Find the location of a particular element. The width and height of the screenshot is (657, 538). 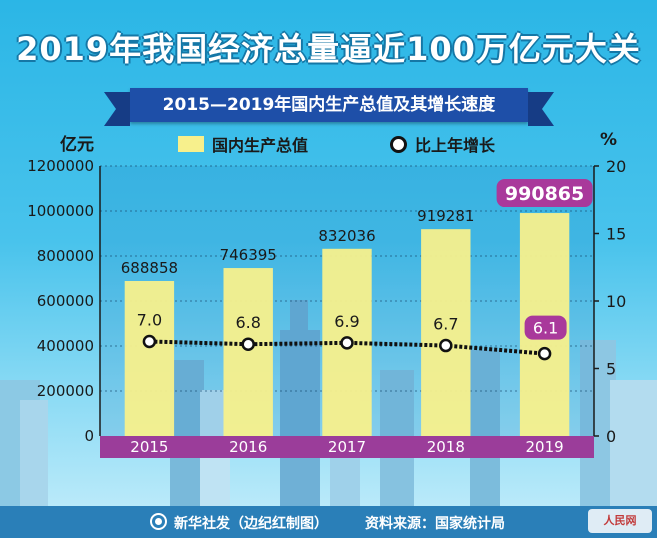

footer-bar: 新华社发（边纪红制图） 资料来源：国家统计局 is located at coordinates (328, 522).